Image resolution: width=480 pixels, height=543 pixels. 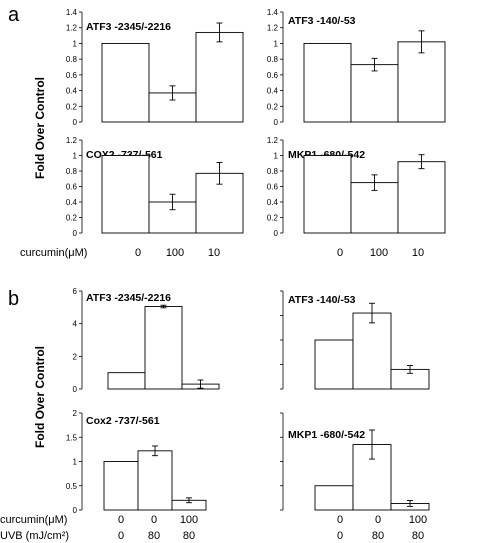 What do you see at coordinates (418, 536) in the screenshot?
I see `condition-value-b-r2-right-3: 80` at bounding box center [418, 536].